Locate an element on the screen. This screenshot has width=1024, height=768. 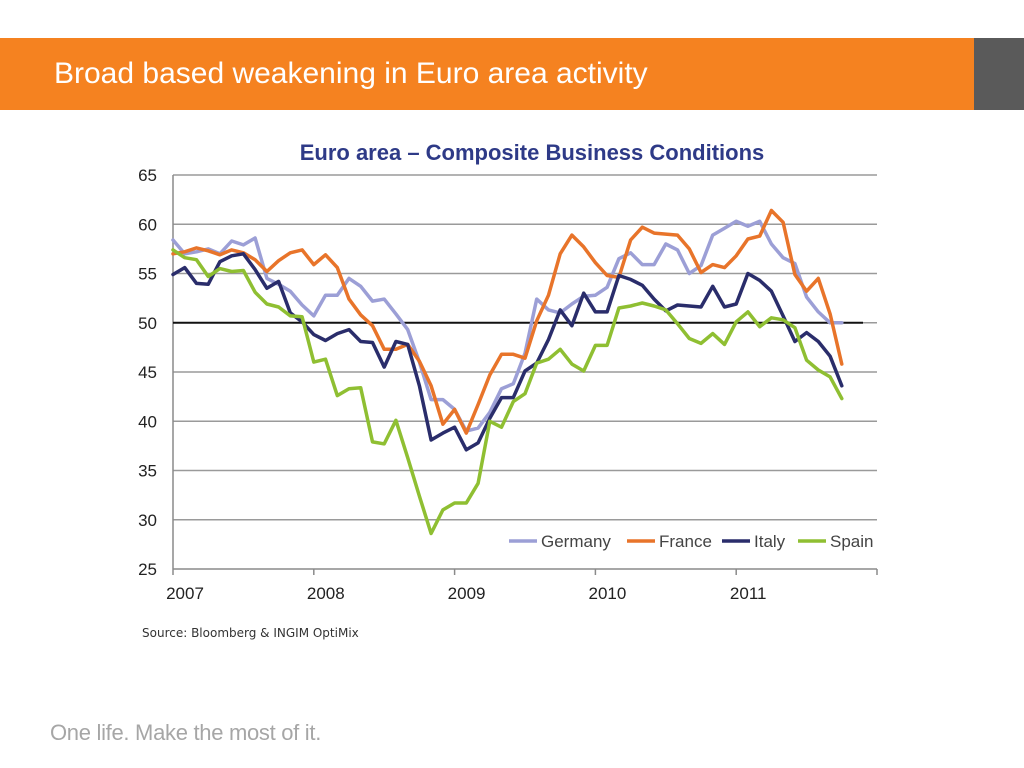
y-axis-ticks: 65 60 55 50 45 40 35 30 25 is located at coordinates (147, 372).